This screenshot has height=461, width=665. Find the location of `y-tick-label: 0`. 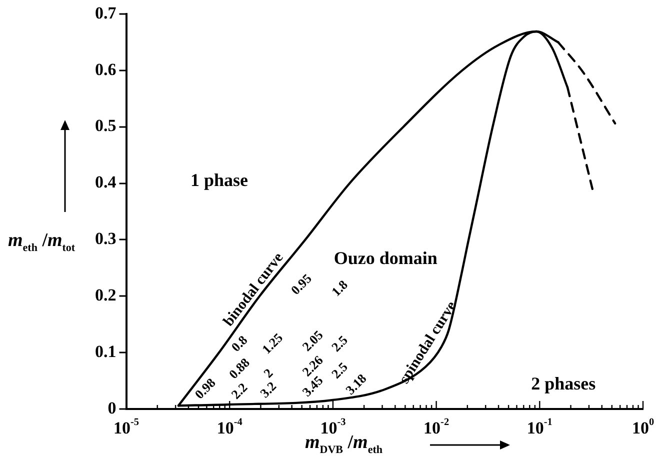

y-tick-label: 0 is located at coordinates (112, 408).